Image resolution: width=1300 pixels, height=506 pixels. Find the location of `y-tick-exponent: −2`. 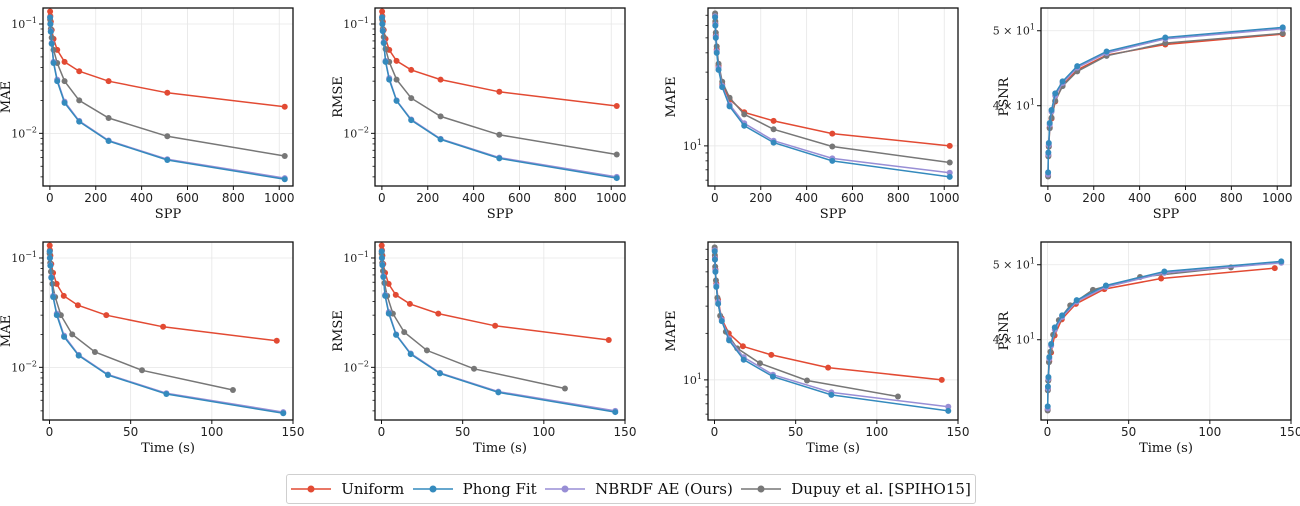

y-tick-exponent: −2 is located at coordinates (363, 363).